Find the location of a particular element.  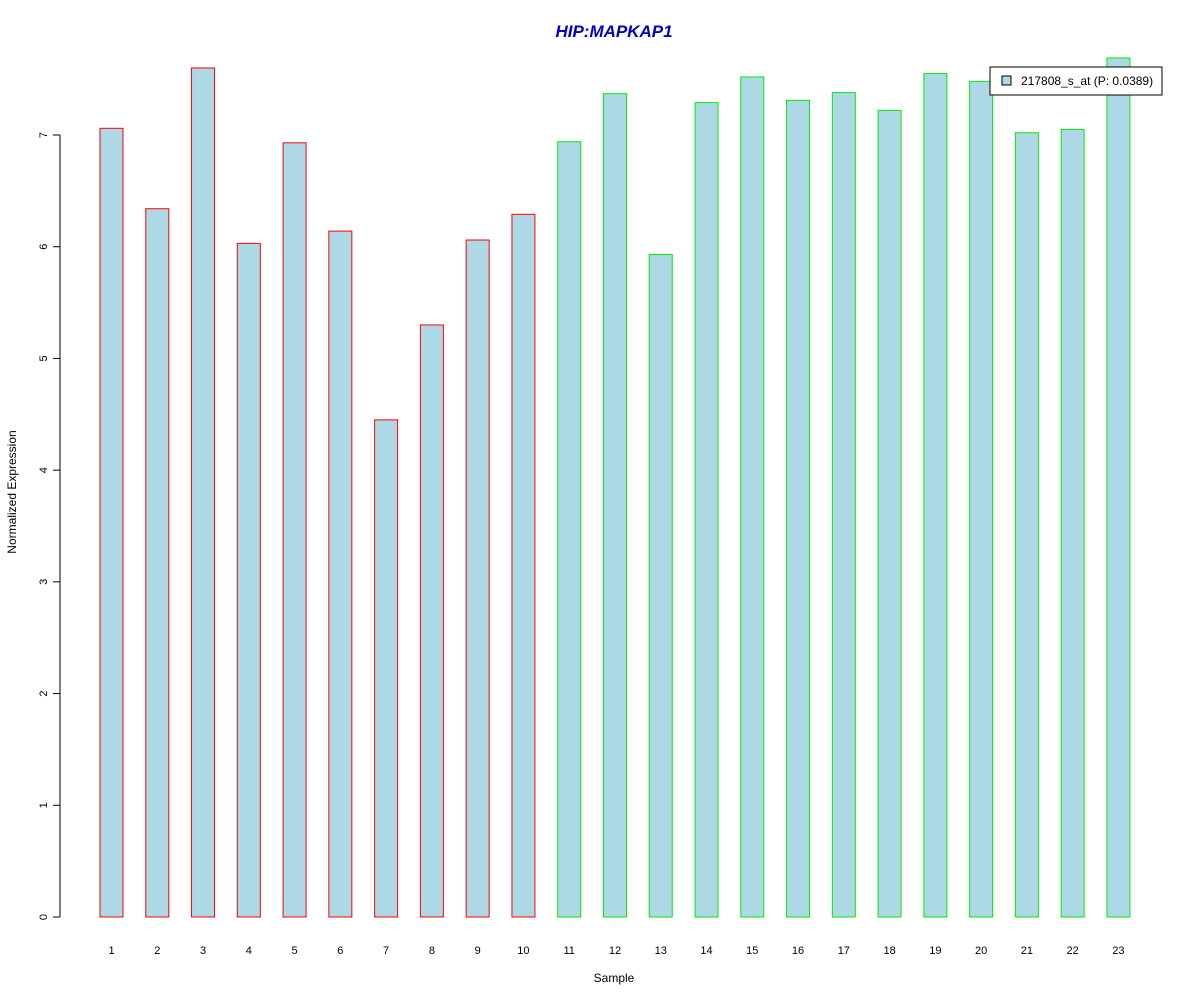

y-tick-label: 6 is located at coordinates (44, 247).